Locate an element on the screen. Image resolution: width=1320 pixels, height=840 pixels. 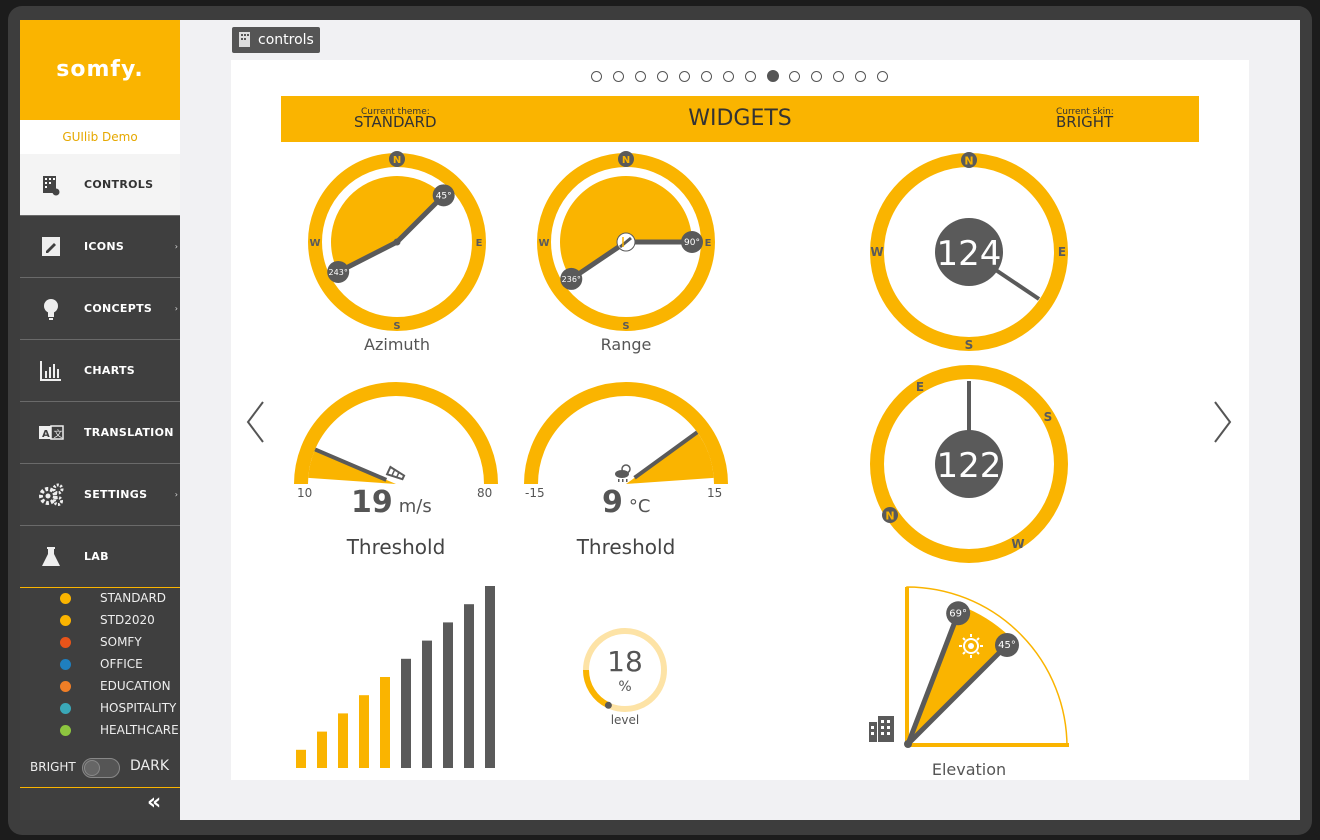
somfy-logo: somfy. is located at coordinates (100, 70).